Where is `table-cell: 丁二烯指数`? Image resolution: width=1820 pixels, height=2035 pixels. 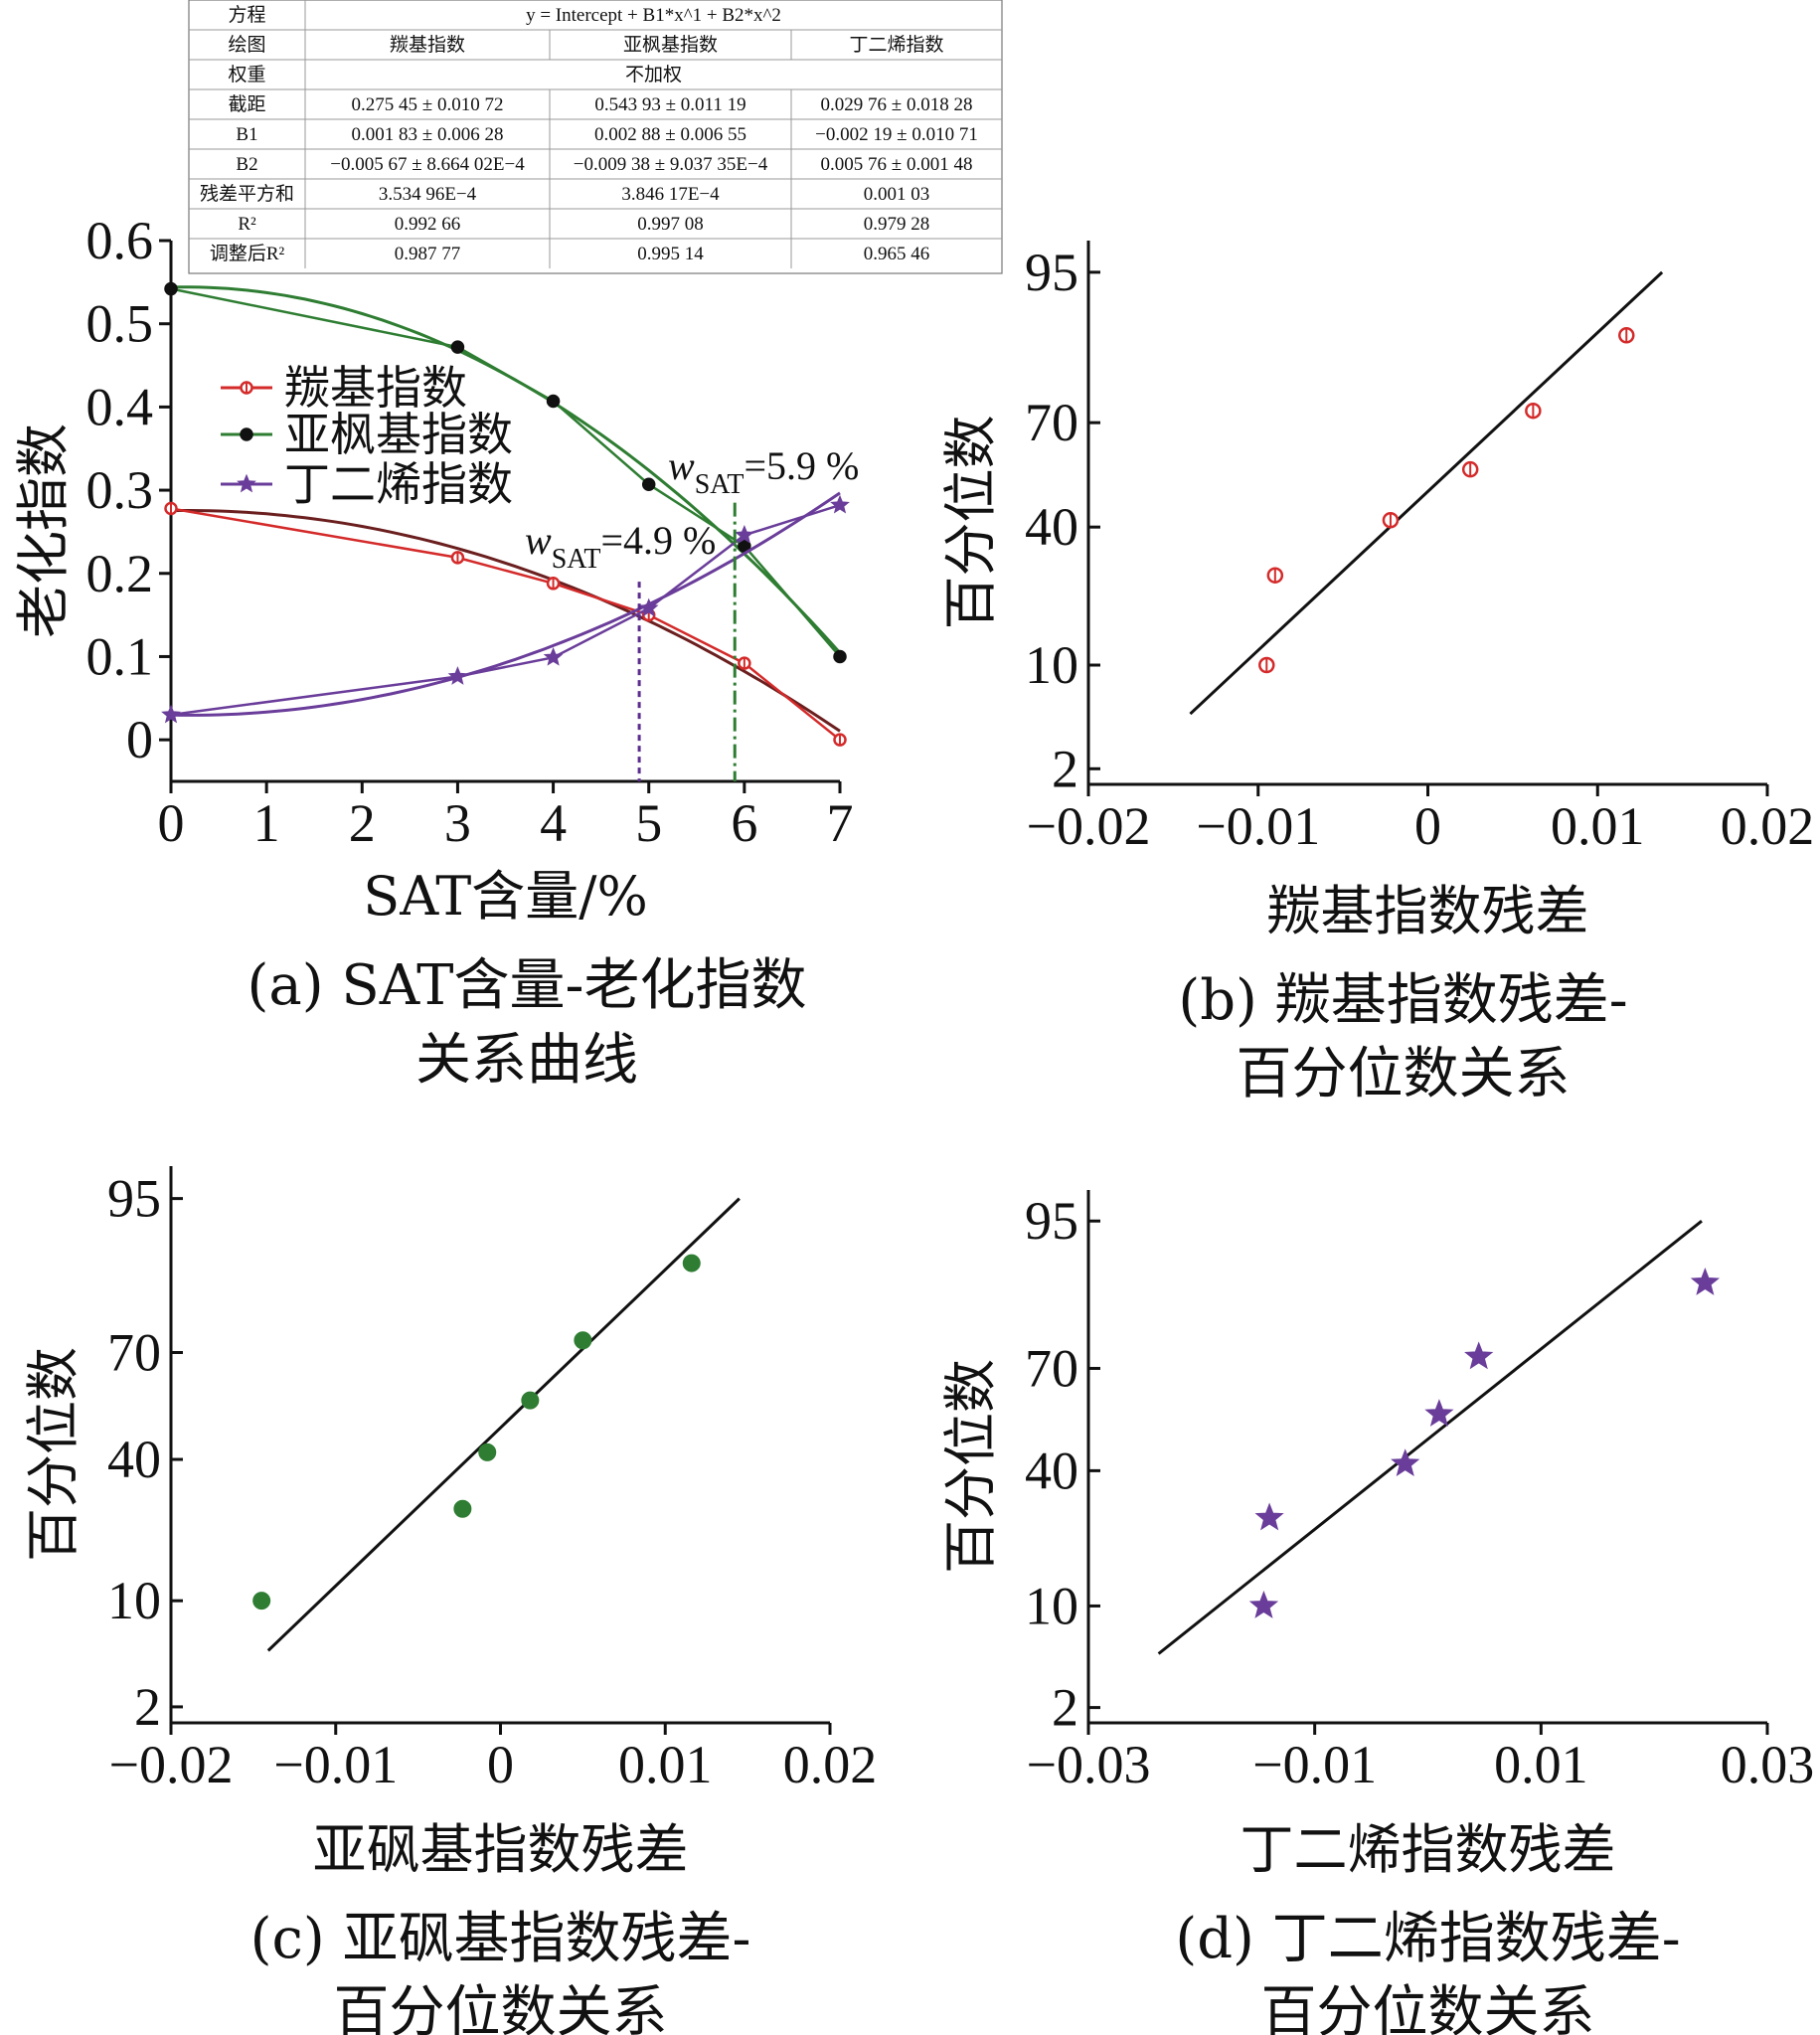 table-cell: 丁二烯指数 is located at coordinates (896, 45).